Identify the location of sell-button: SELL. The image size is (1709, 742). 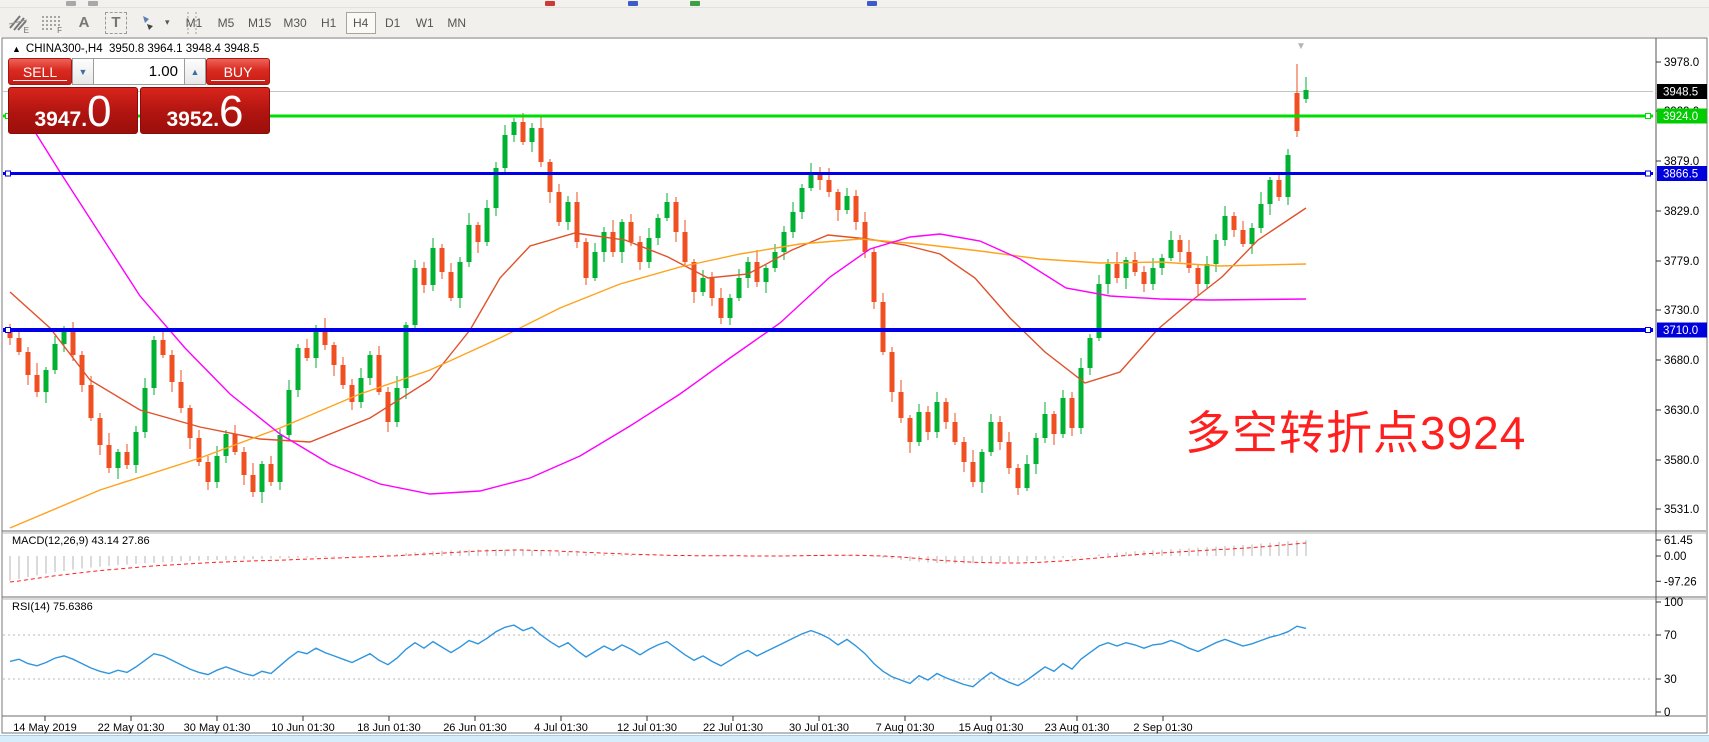
(40, 71).